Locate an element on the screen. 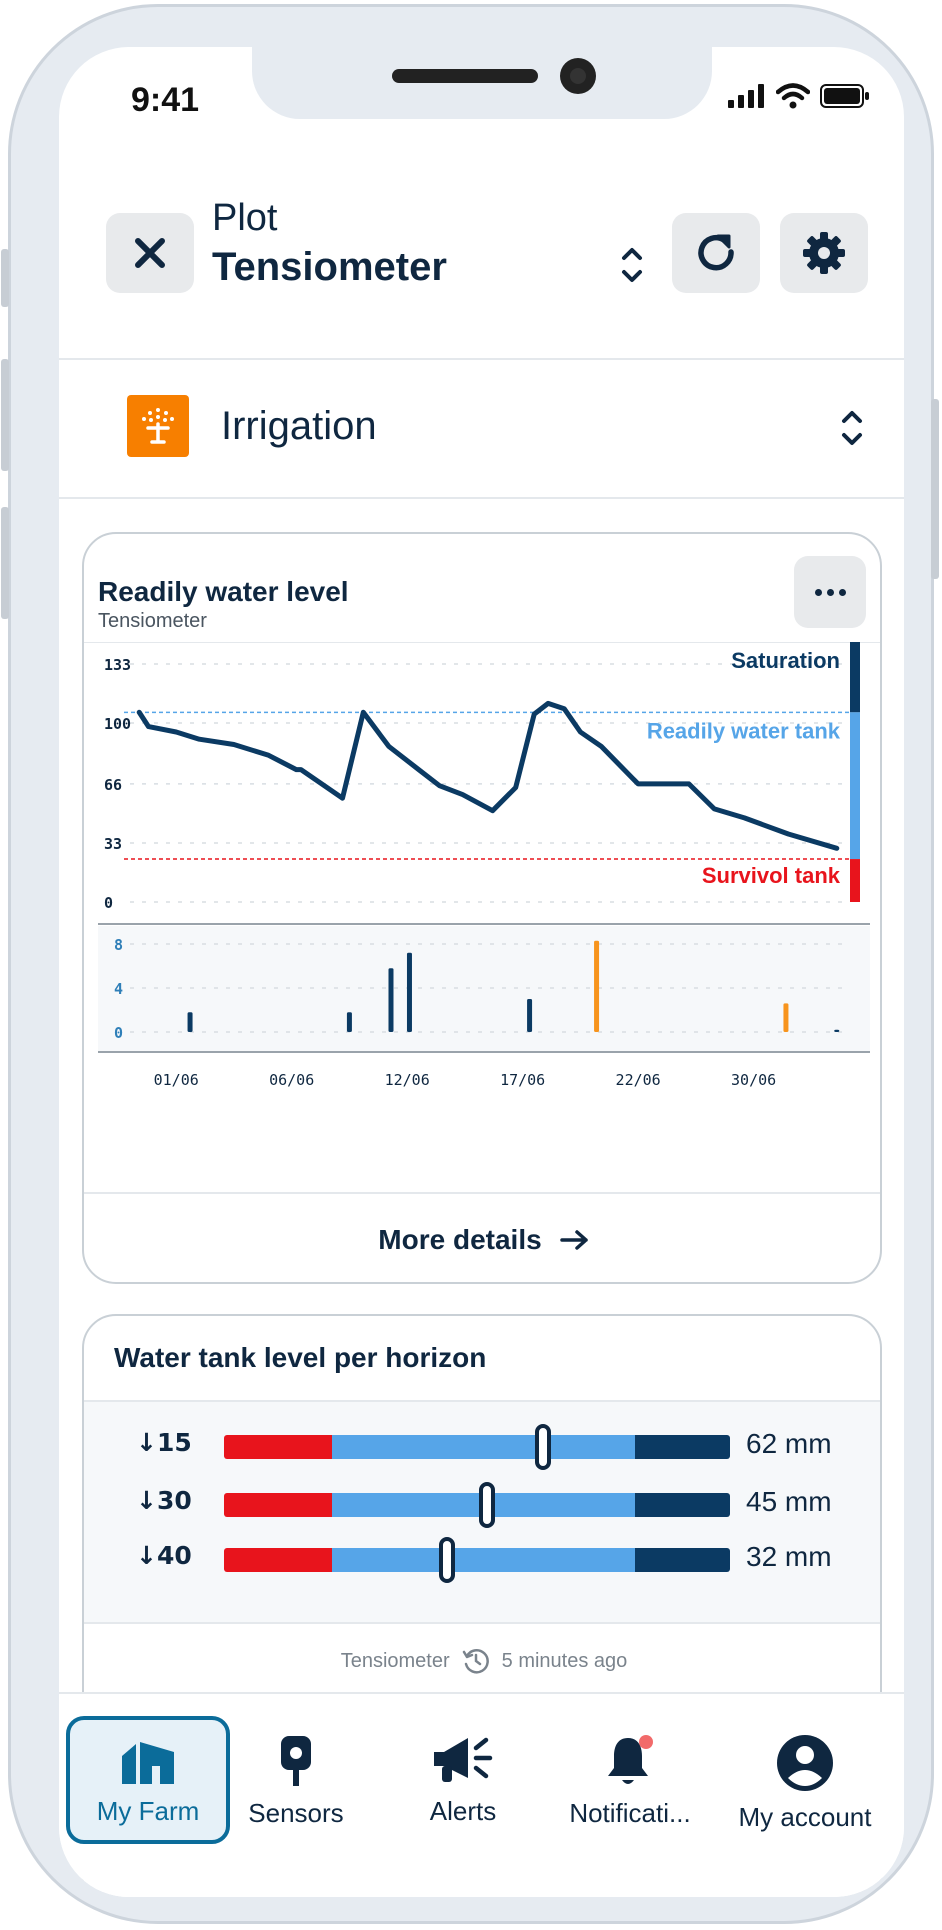  nav-my-account: My account is located at coordinates (805, 1780).